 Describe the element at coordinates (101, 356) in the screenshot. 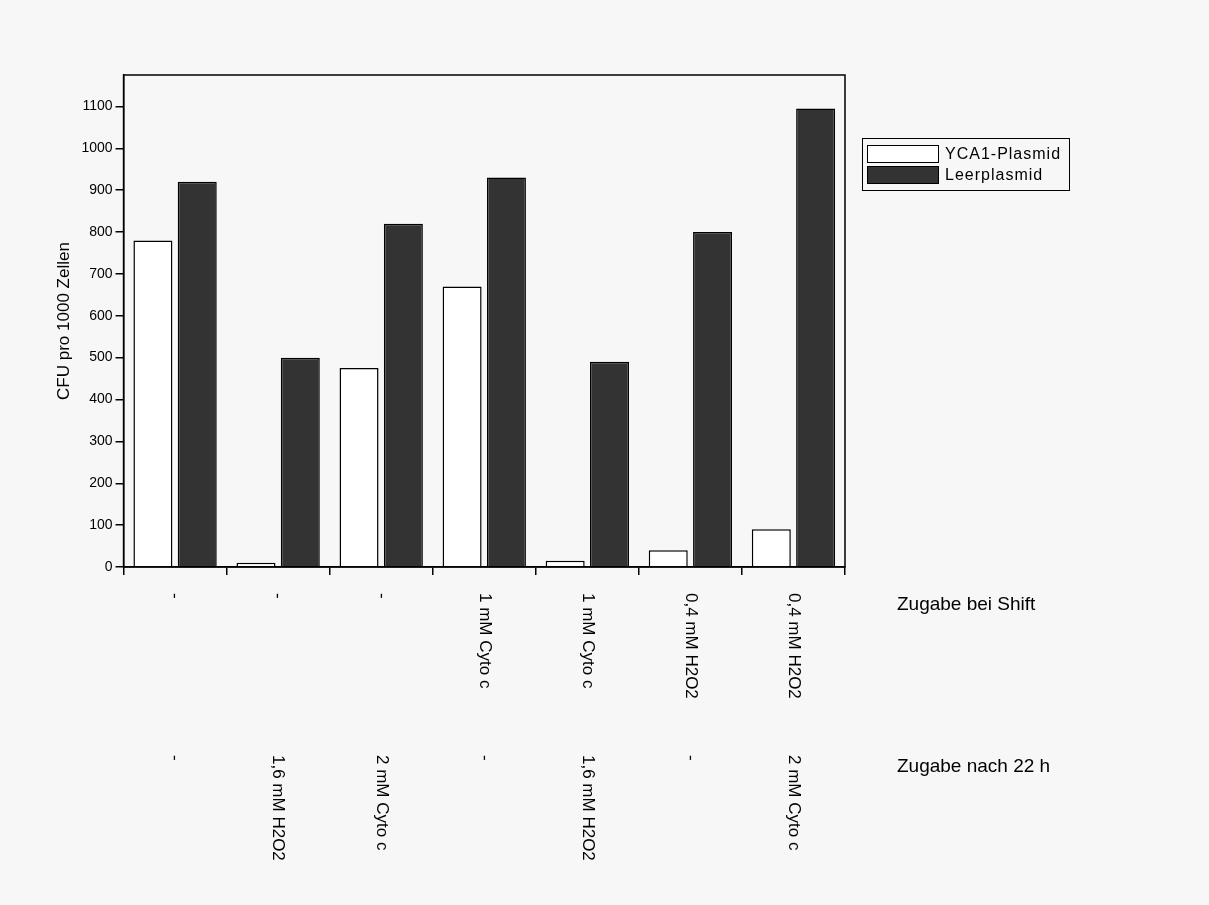

I see `y-tick-label: 500` at that location.